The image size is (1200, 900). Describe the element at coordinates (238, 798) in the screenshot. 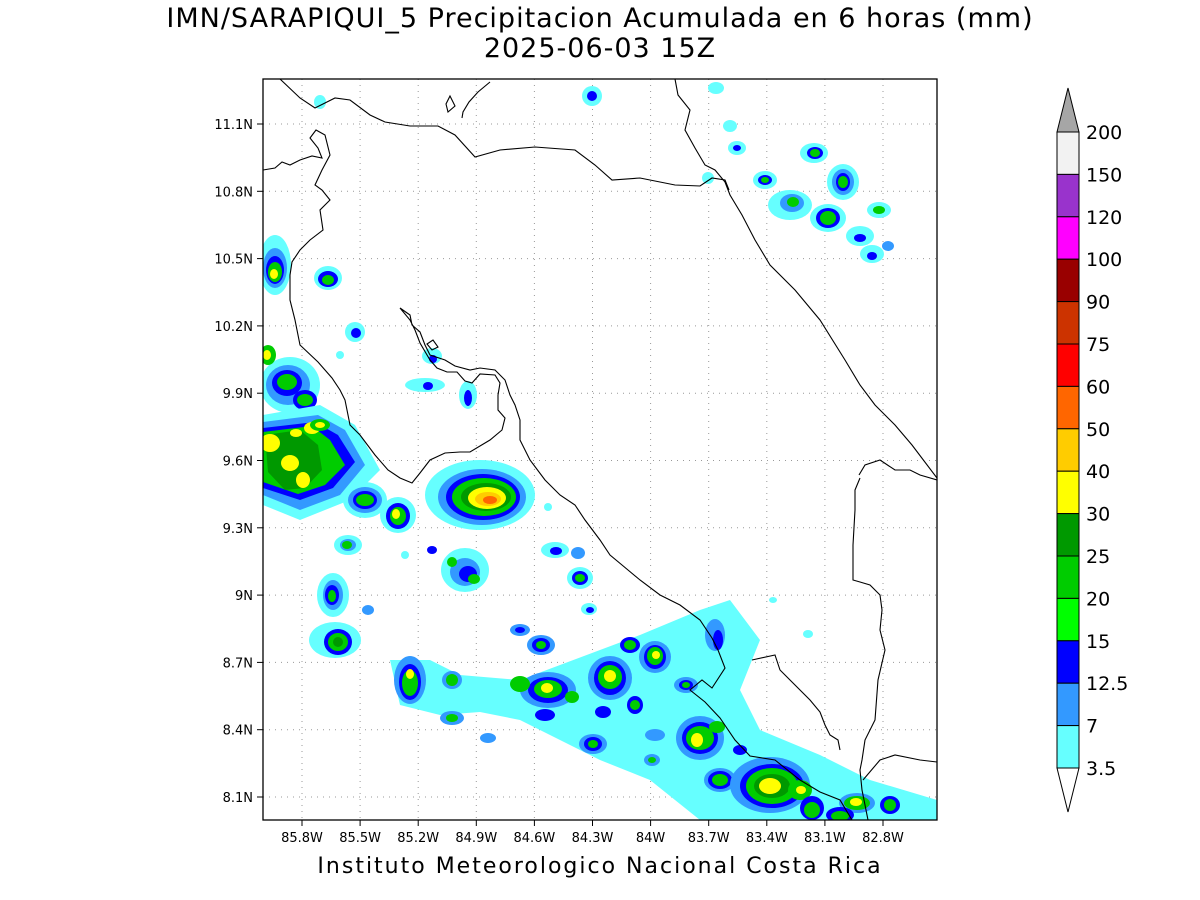

I see `lat-tick-label: 8.1N` at that location.